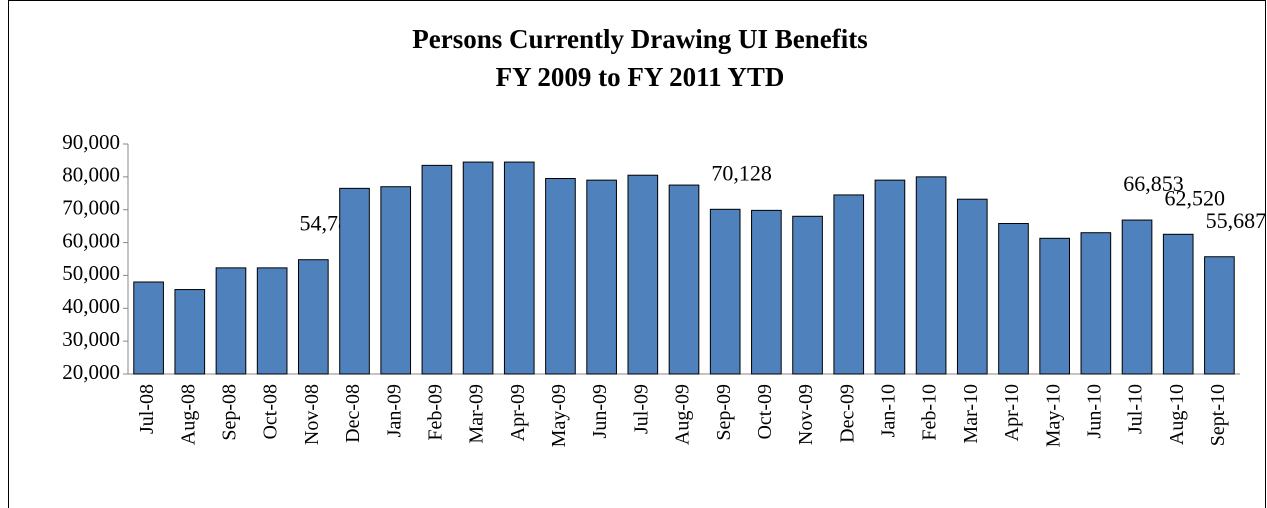 Image resolution: width=1267 pixels, height=508 pixels. What do you see at coordinates (1177, 414) in the screenshot?
I see `x-tick-label: Aug-10` at bounding box center [1177, 414].